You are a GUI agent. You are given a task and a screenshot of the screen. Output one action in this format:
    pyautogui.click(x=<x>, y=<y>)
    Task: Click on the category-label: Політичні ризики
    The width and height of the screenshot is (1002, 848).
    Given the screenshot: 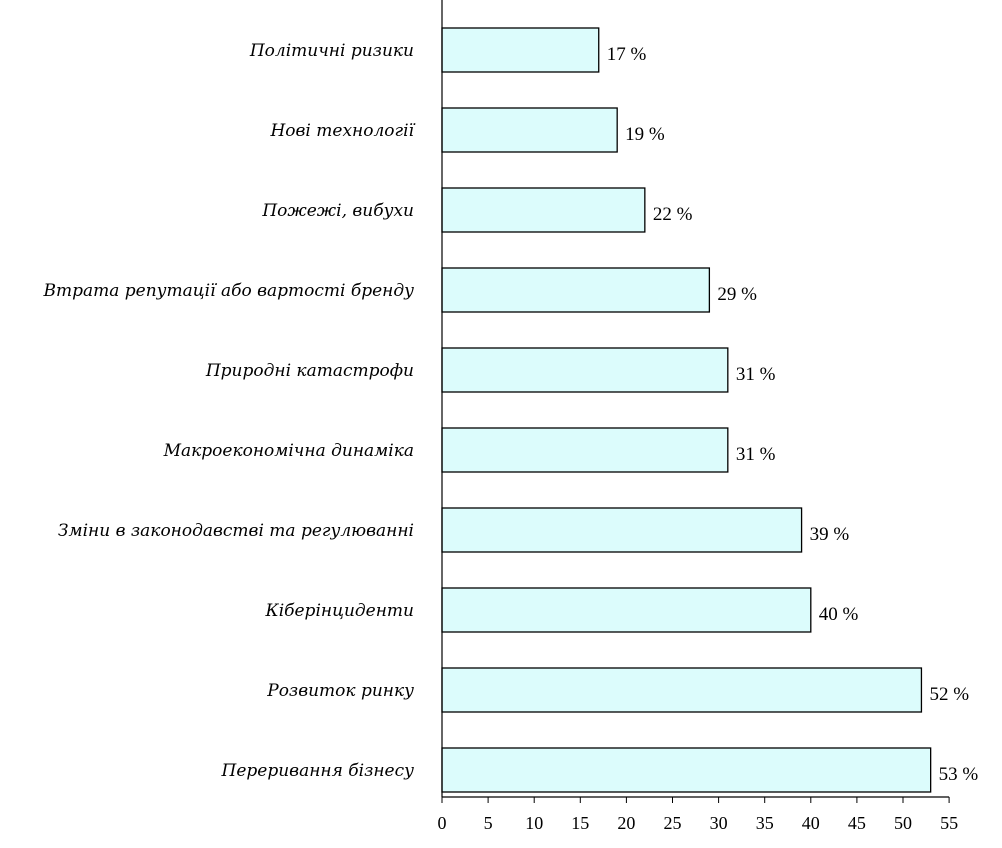 What is the action you would take?
    pyautogui.click(x=331, y=51)
    